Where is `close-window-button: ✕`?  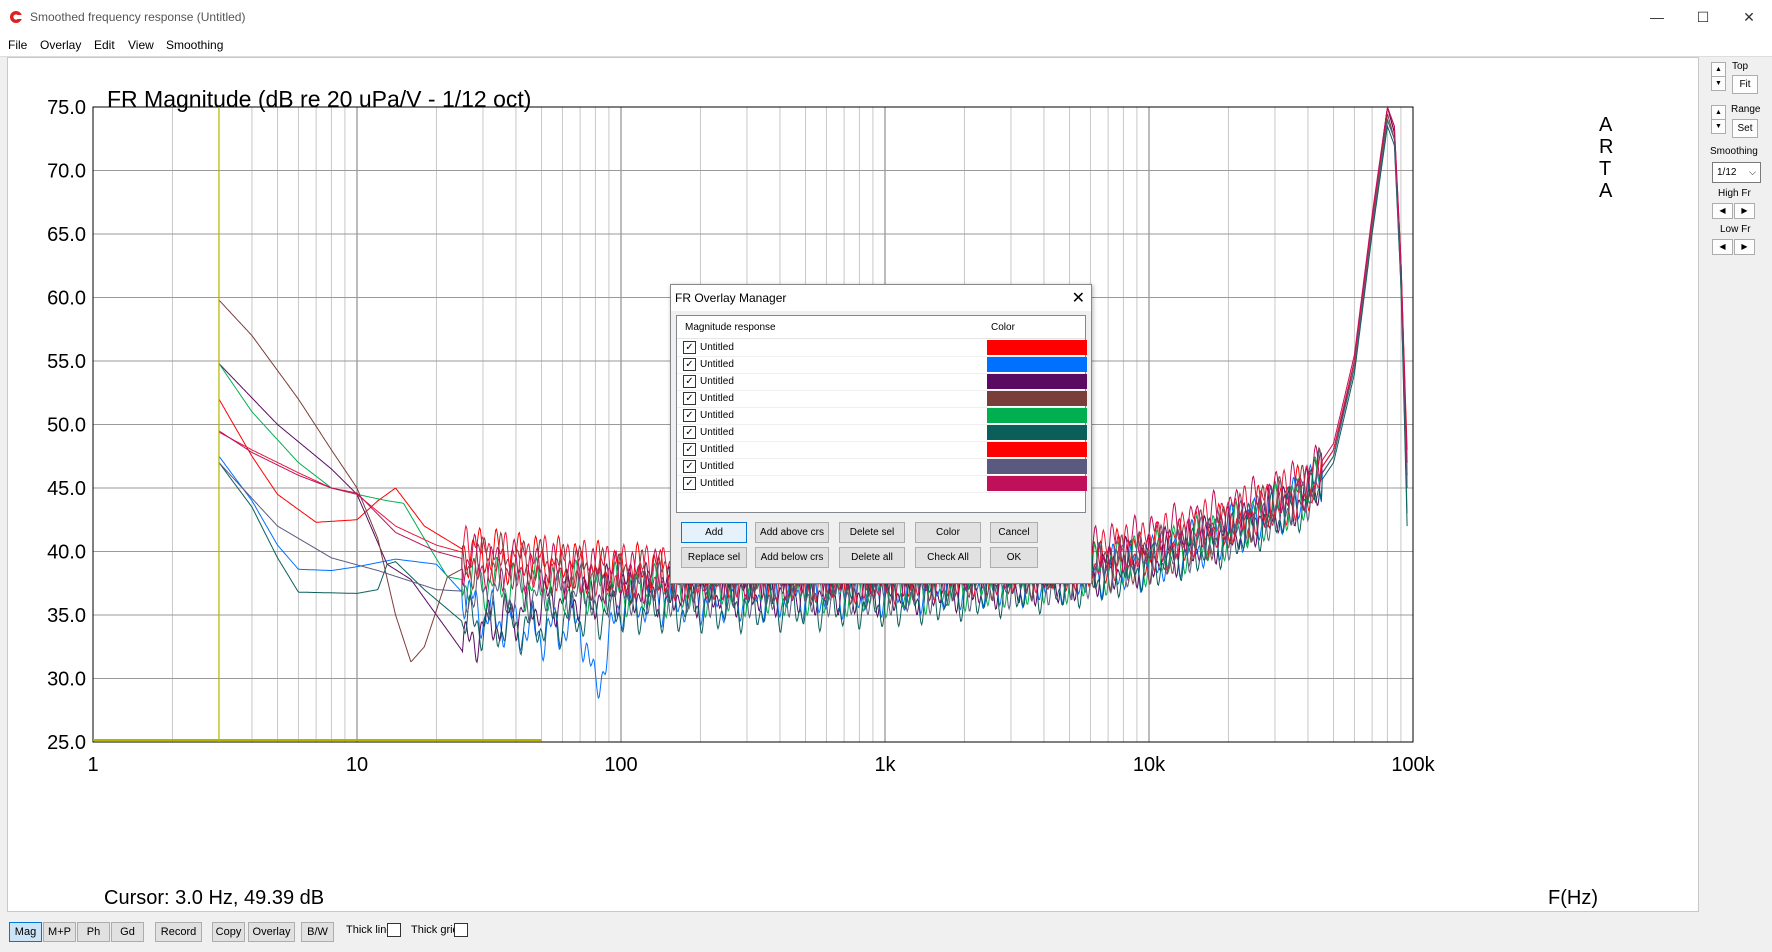
close-window-button: ✕ is located at coordinates (1749, 16).